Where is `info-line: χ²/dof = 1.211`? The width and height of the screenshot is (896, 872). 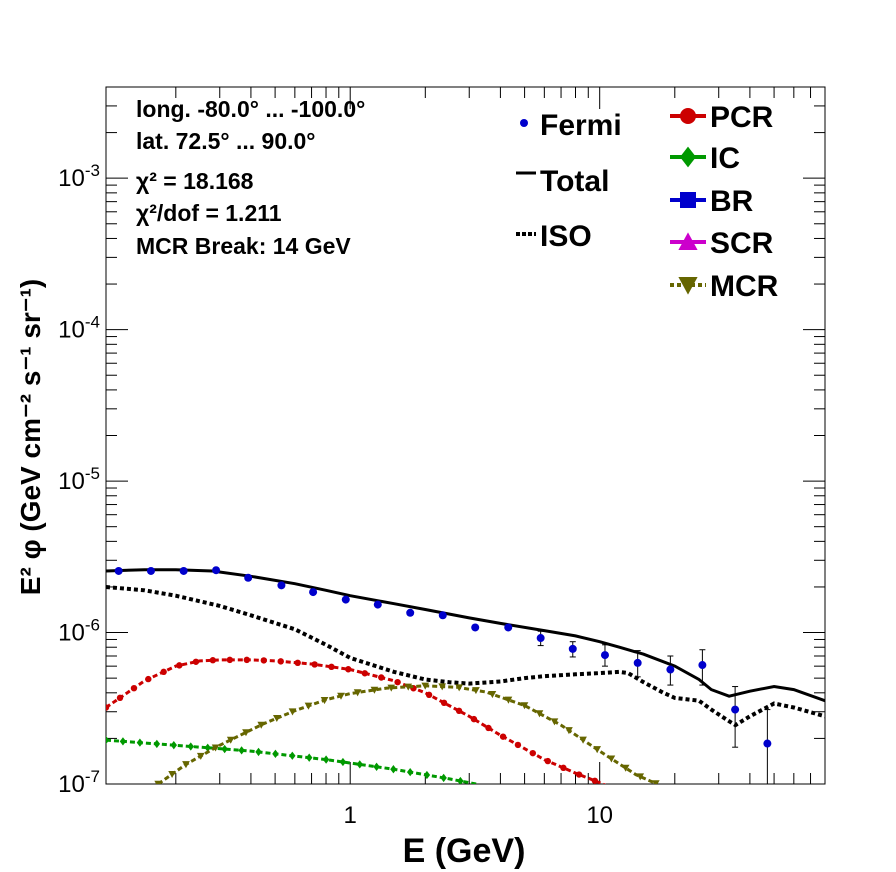 info-line: χ²/dof = 1.211 is located at coordinates (209, 213).